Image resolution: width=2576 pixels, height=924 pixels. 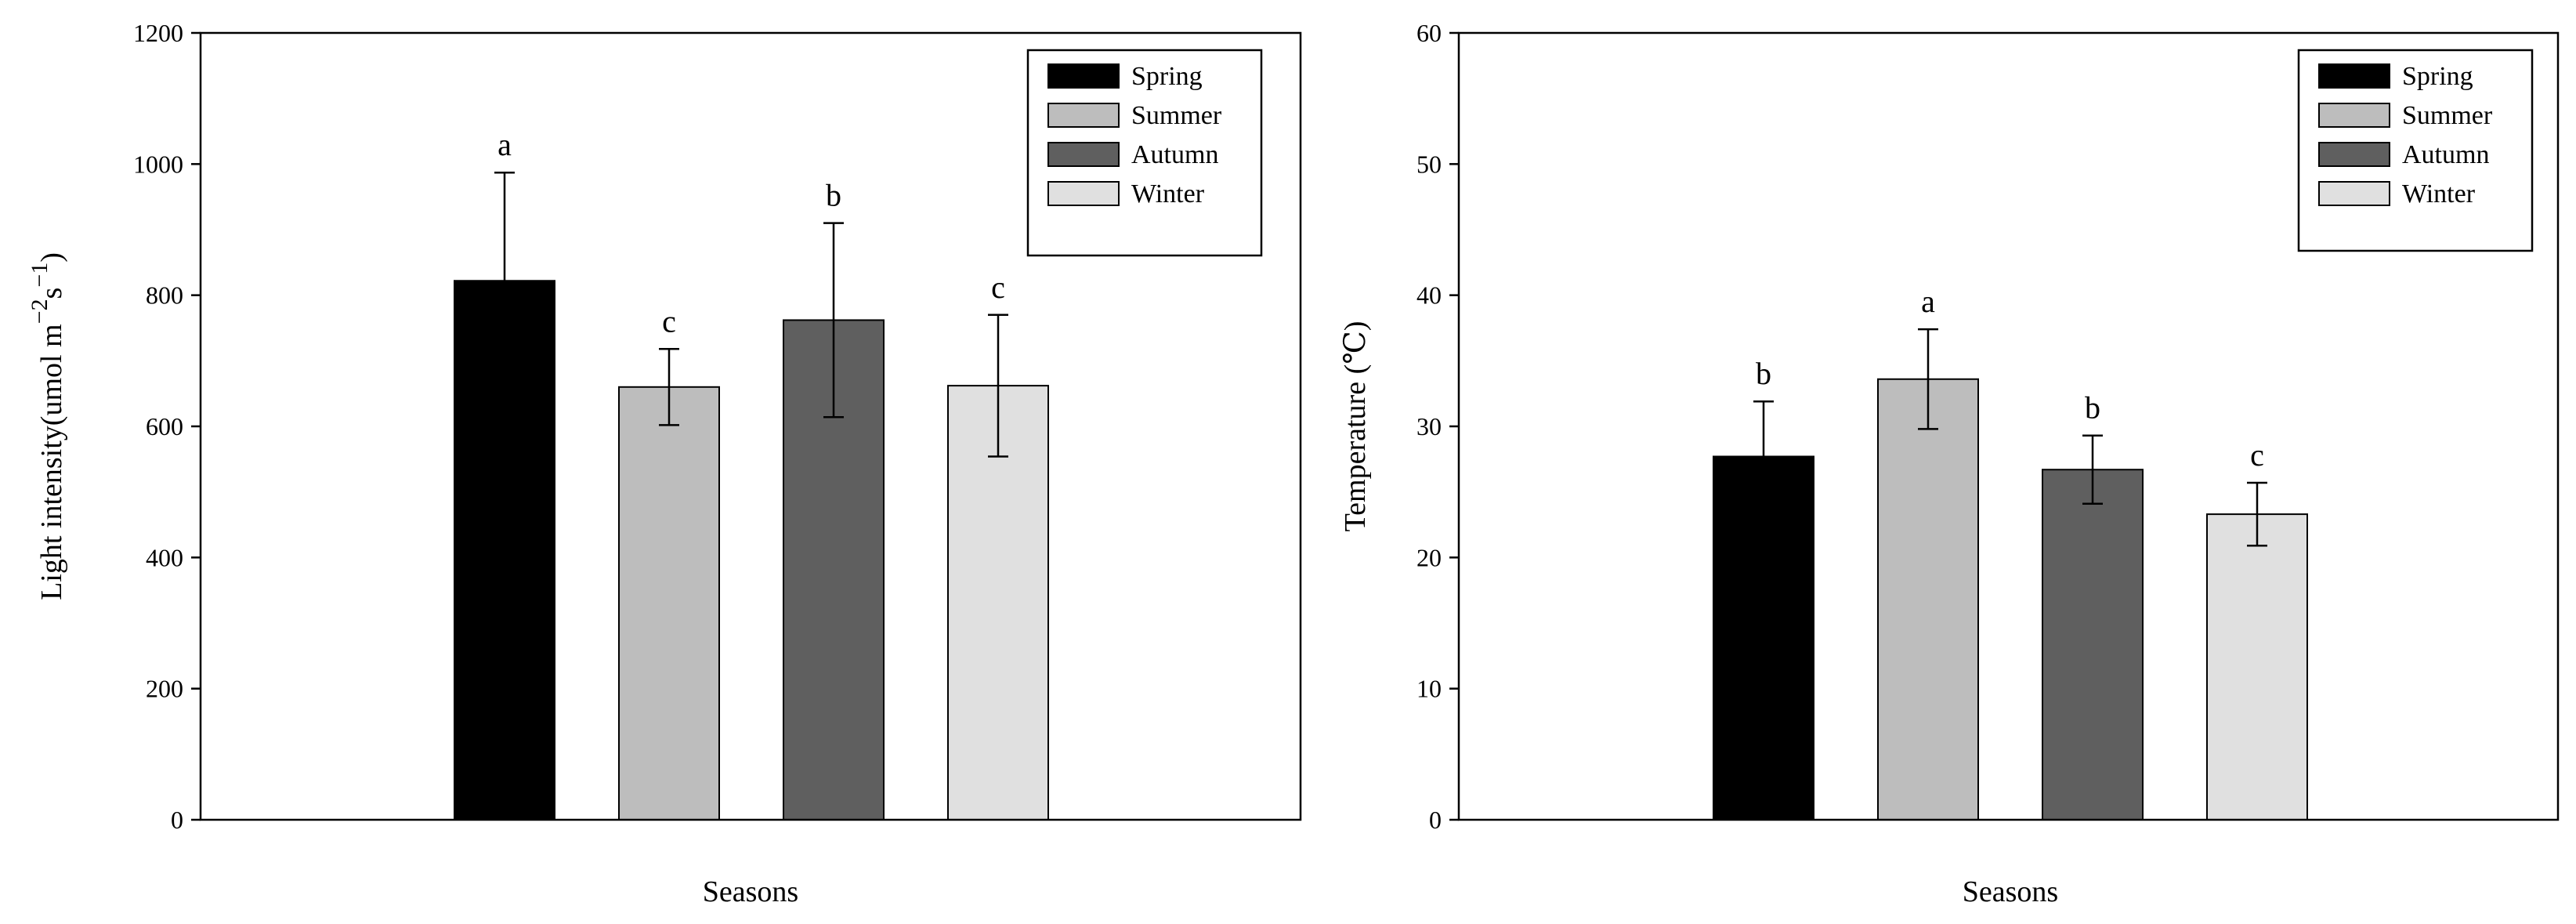 What do you see at coordinates (165, 295) in the screenshot?
I see `y-tick-label: 800` at bounding box center [165, 295].